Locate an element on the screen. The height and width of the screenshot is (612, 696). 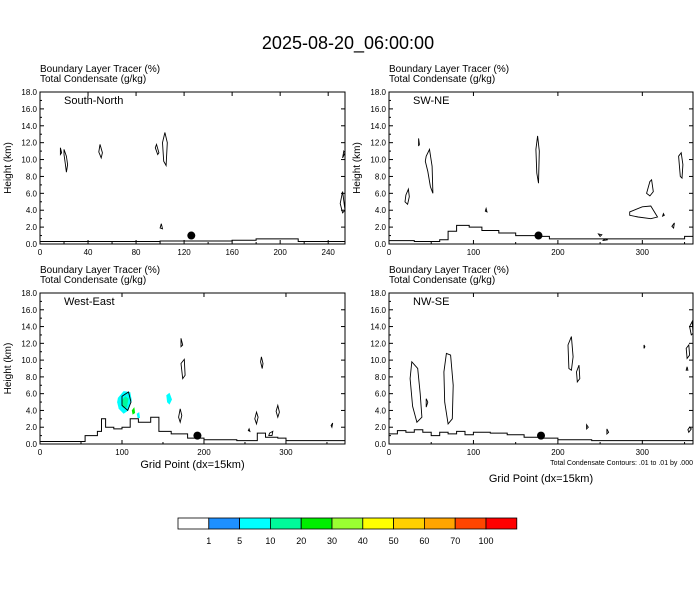
plot-frame is located at coordinates (541, 368).